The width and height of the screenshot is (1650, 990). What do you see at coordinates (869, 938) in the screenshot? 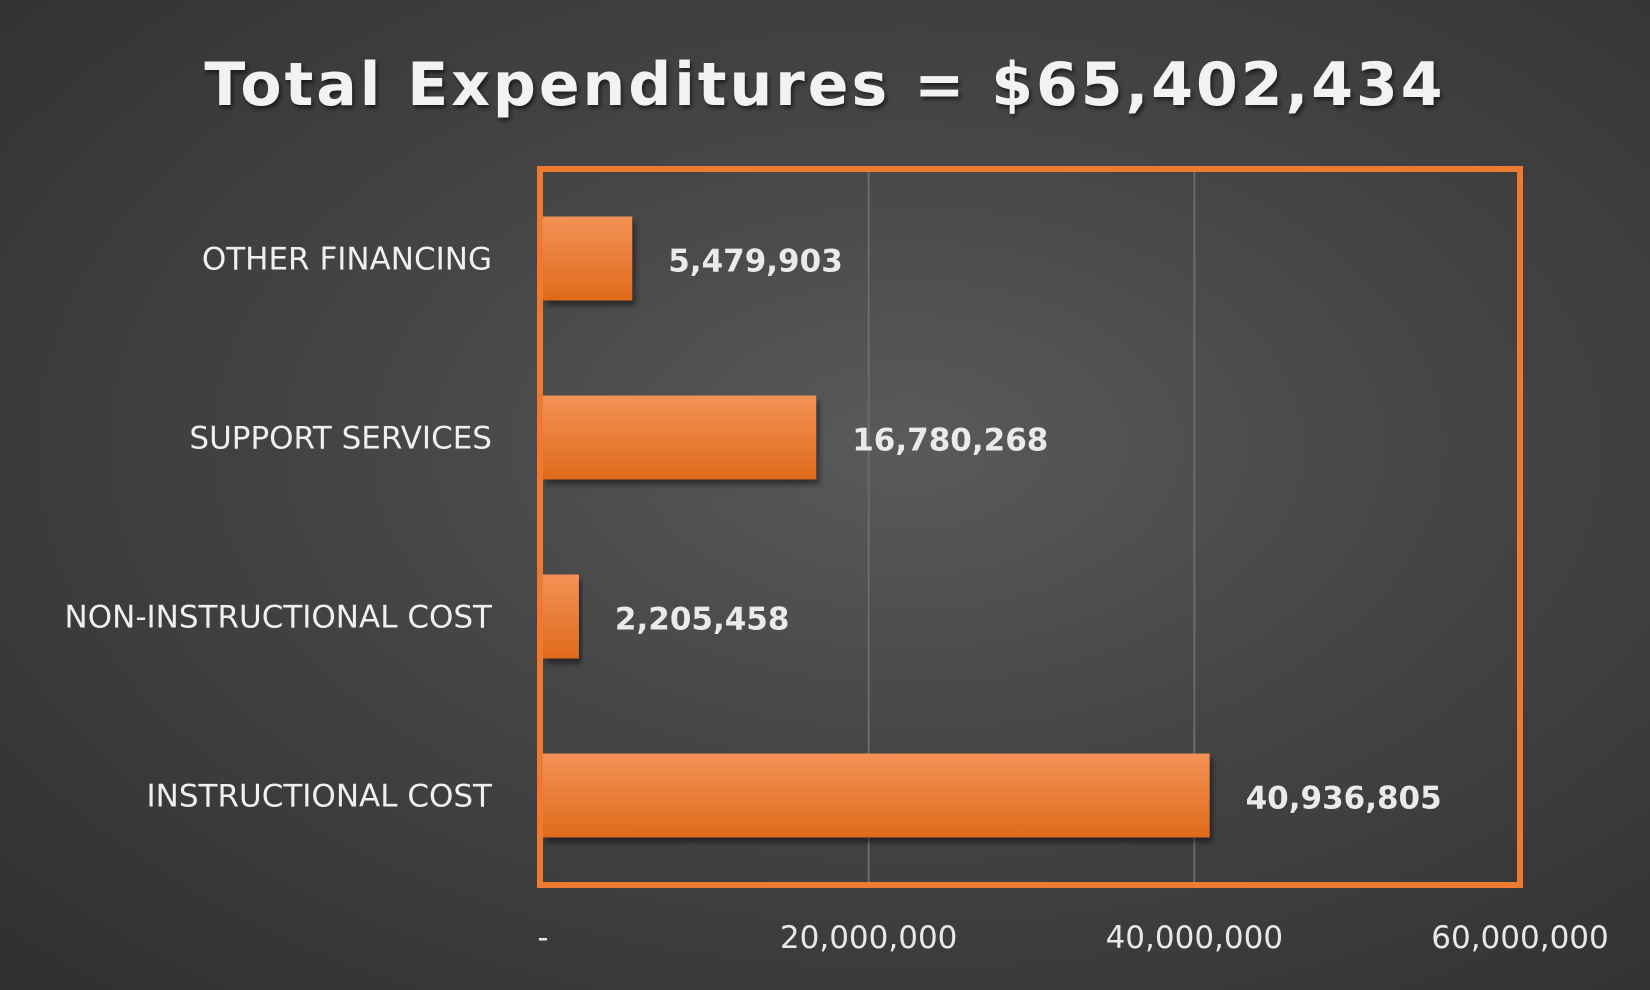
I see `x-tick-label-1: 20,000,000` at bounding box center [869, 938].